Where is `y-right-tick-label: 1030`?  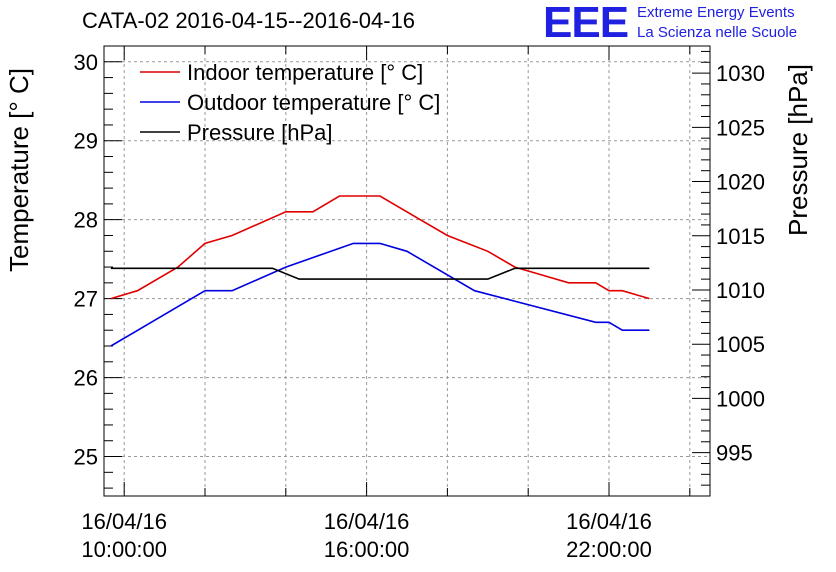 y-right-tick-label: 1030 is located at coordinates (740, 73).